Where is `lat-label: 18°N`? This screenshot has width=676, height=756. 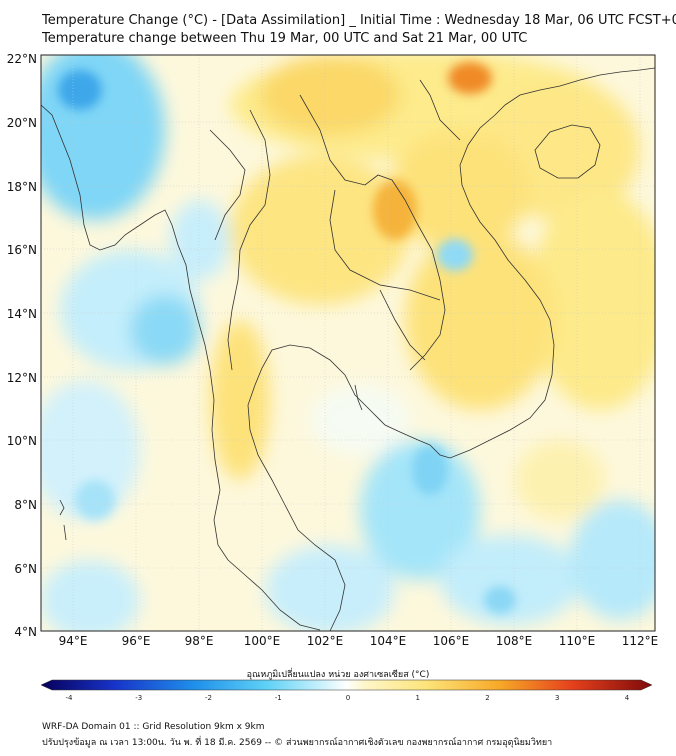
lat-label: 18°N is located at coordinates (22, 187).